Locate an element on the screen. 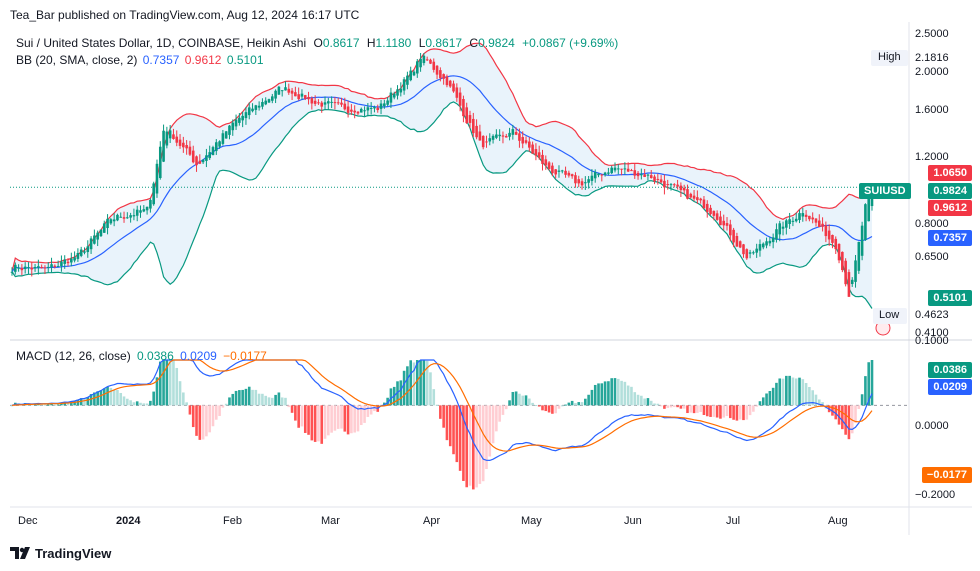 This screenshot has width=980, height=571. ohlc-change: +0.0867 (+9.69%) is located at coordinates (570, 43).